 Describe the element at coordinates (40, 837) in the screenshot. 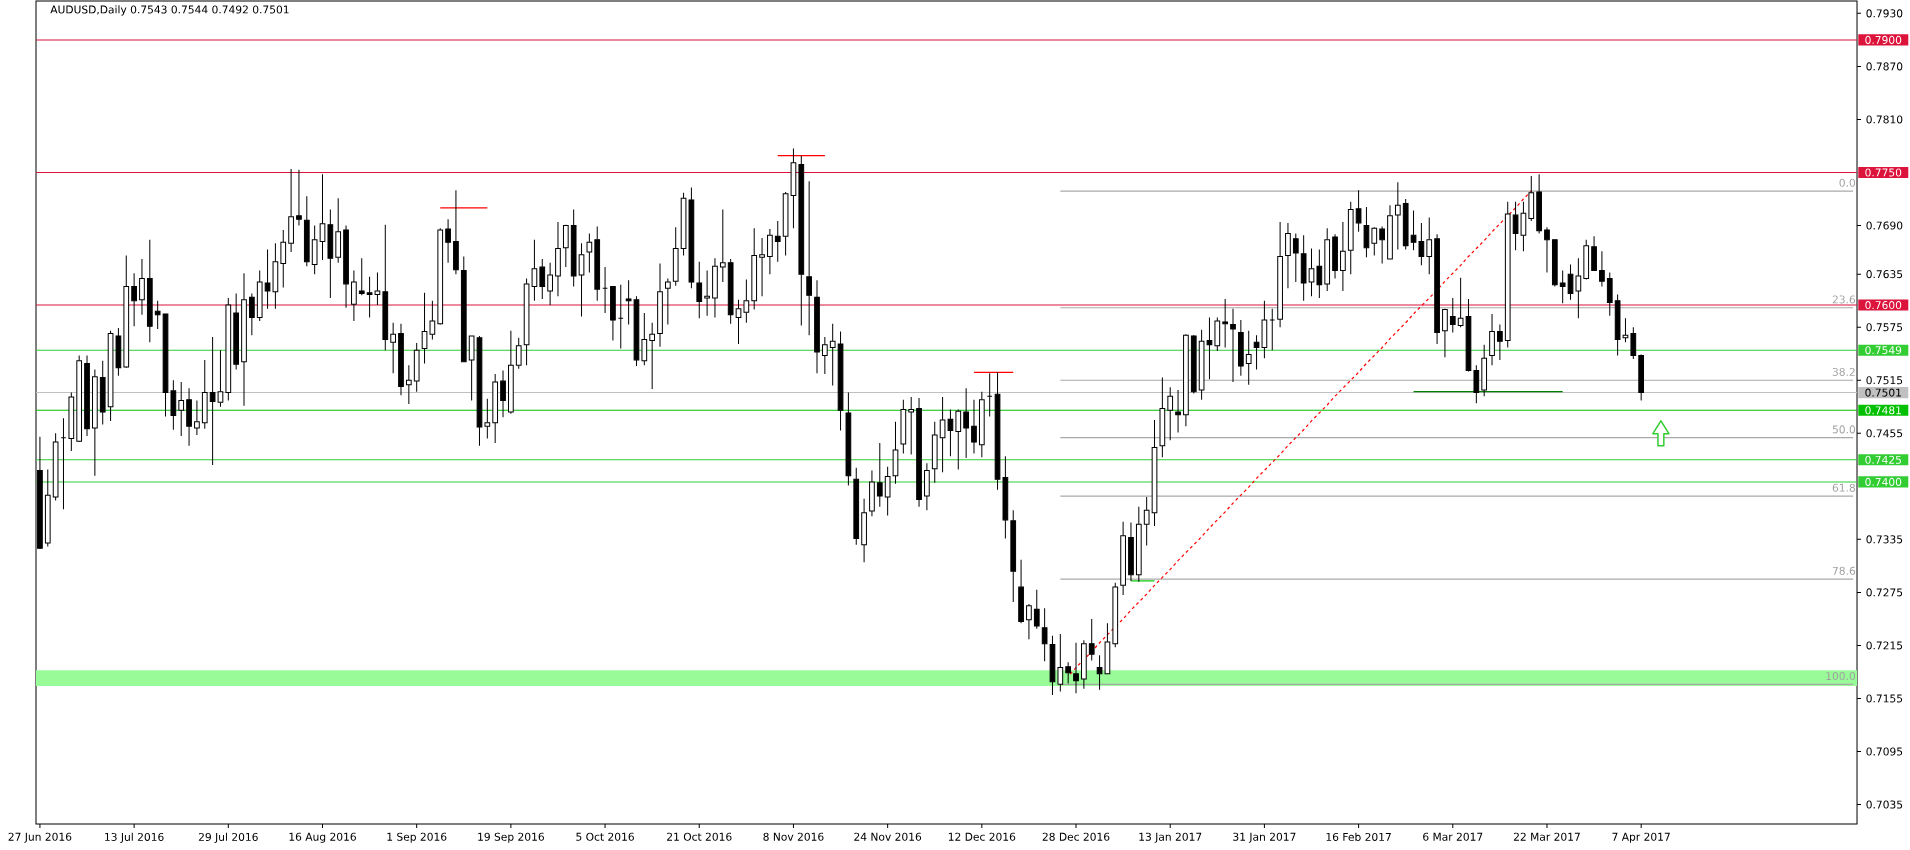

I see `x-tick-label: 27 Jun 2016` at that location.